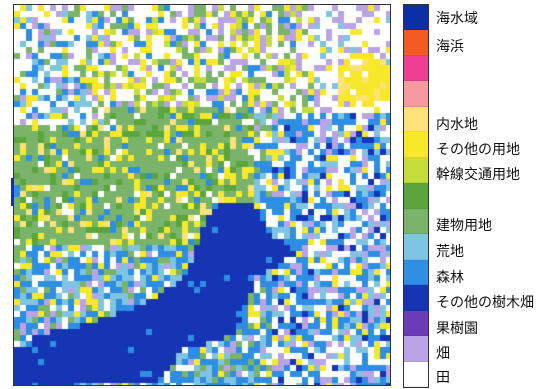 This screenshot has width=547, height=389. Describe the element at coordinates (416, 349) in the screenshot. I see `legend-swatch-field` at that location.